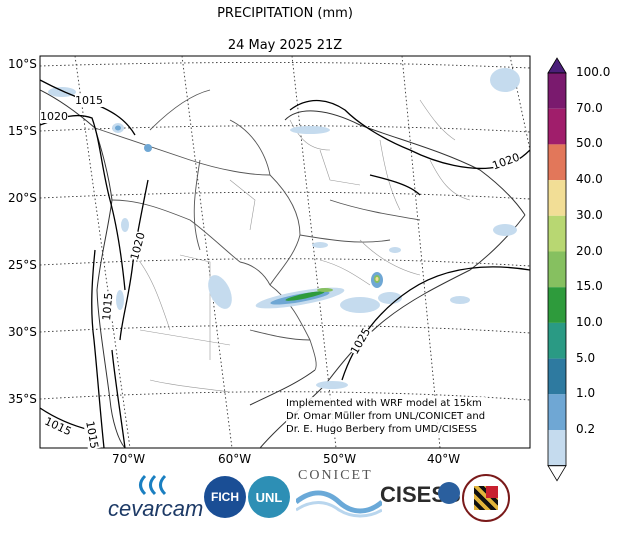 The height and width of the screenshot is (537, 617). Describe the element at coordinates (589, 286) in the screenshot. I see `colorbar-tick-label: 15.0` at that location.